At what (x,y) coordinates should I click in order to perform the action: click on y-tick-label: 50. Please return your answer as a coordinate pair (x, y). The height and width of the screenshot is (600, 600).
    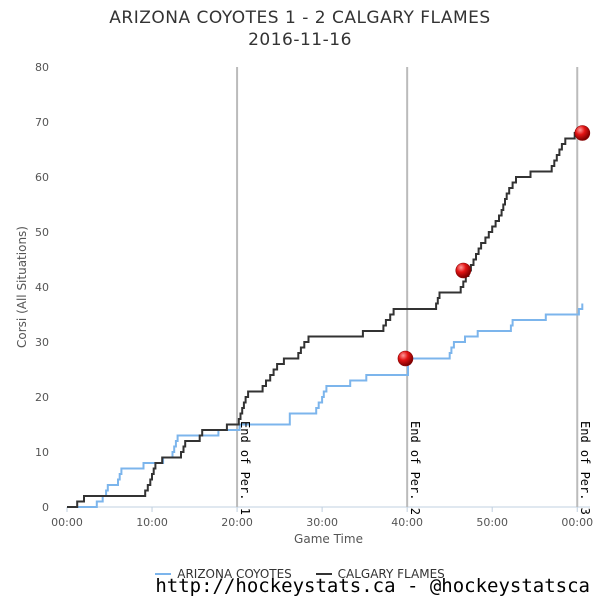
    Looking at the image, I should click on (42, 232).